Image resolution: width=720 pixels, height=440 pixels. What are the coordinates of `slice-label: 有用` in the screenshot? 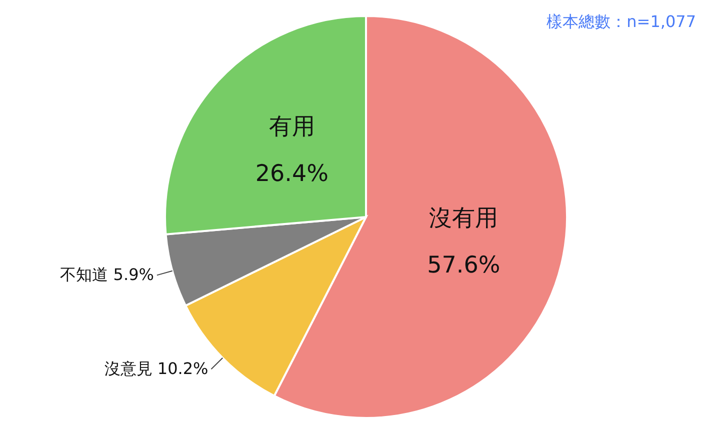 It's located at (291, 127).